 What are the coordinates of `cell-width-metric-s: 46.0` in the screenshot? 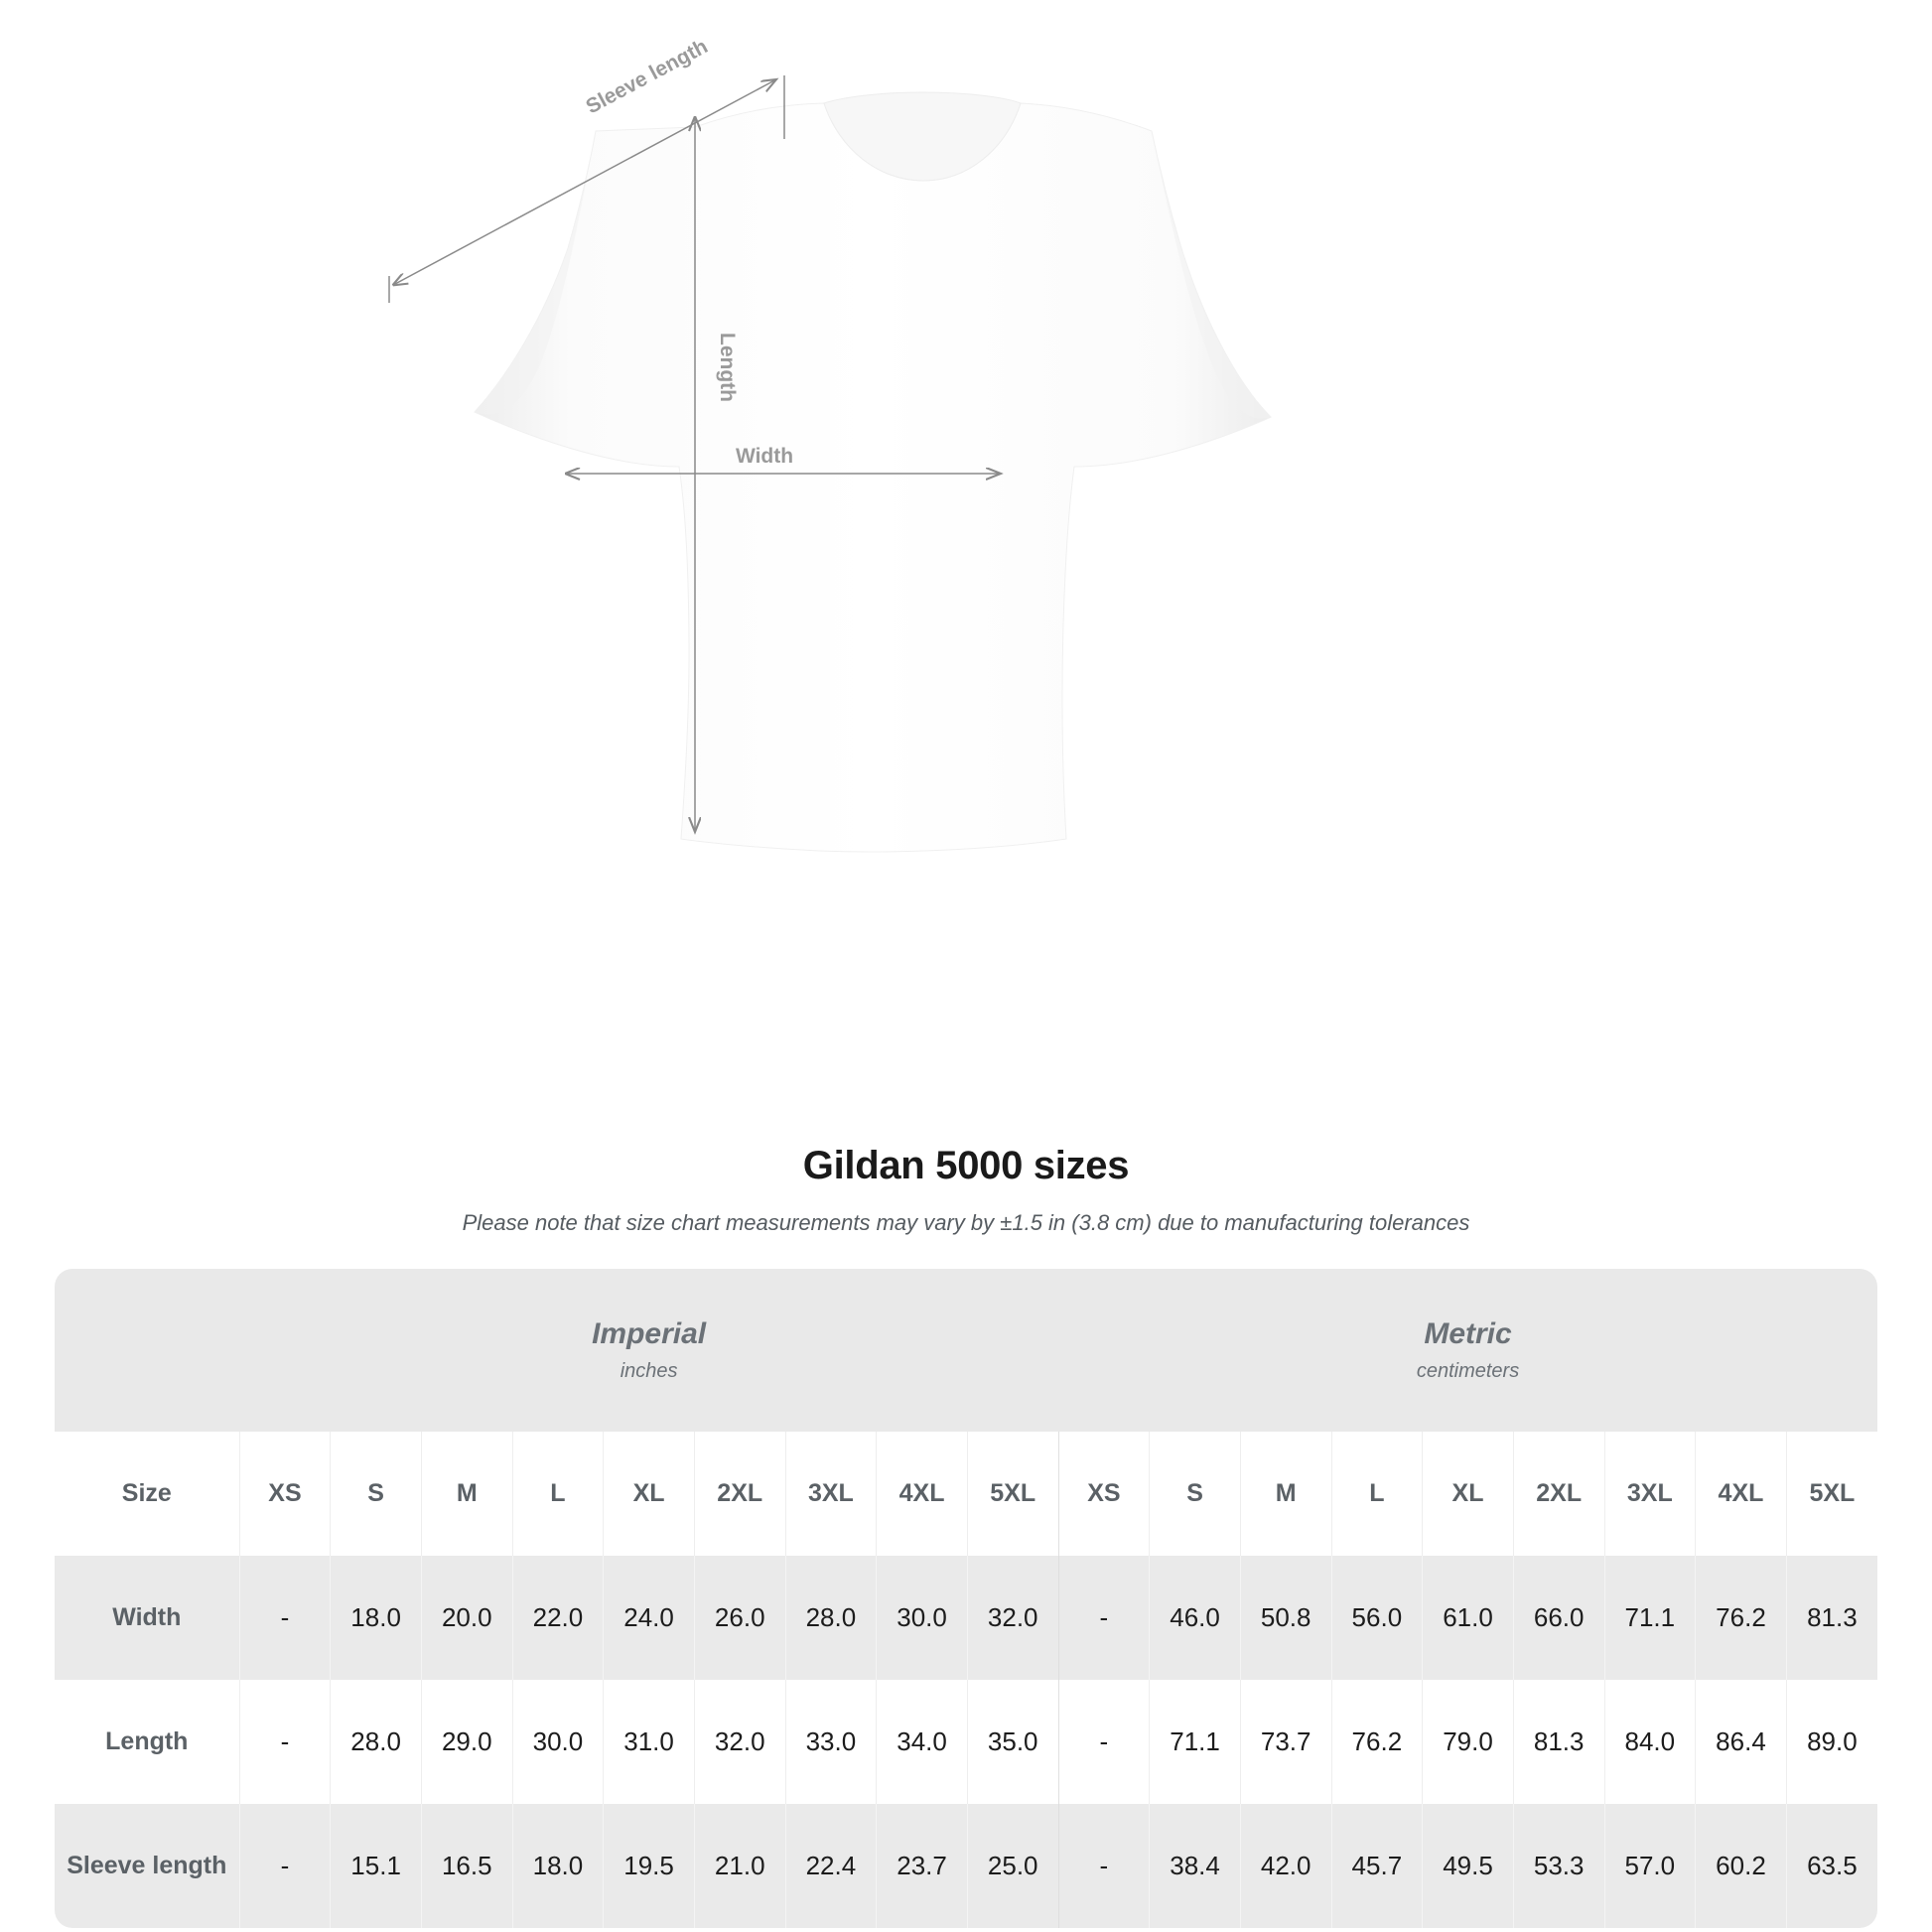 It's located at (1195, 1618).